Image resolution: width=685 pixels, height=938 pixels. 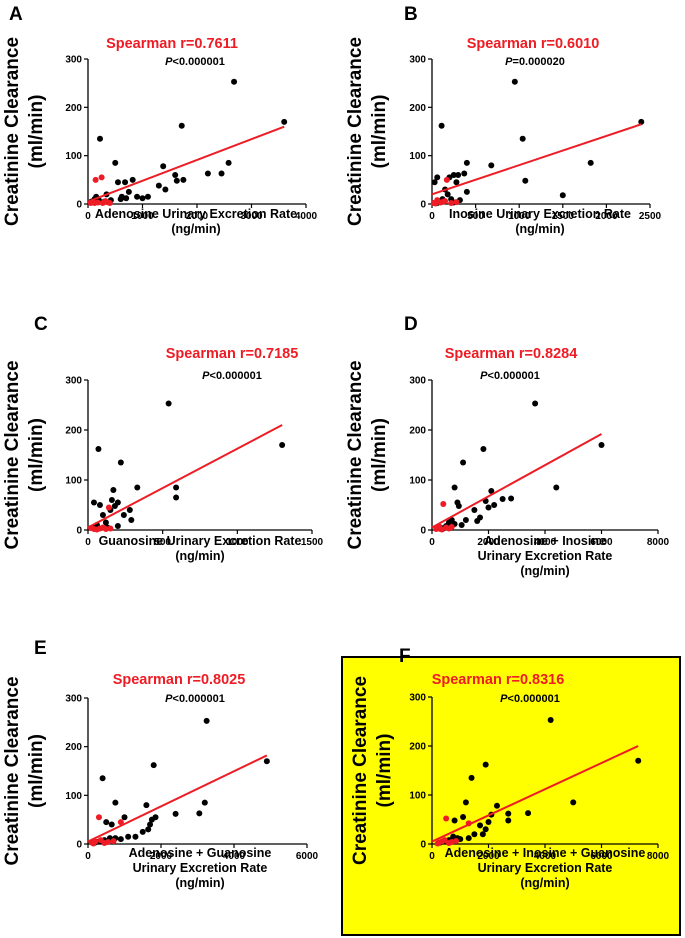 What do you see at coordinates (40, 648) in the screenshot?
I see `panel-letter: E` at bounding box center [40, 648].